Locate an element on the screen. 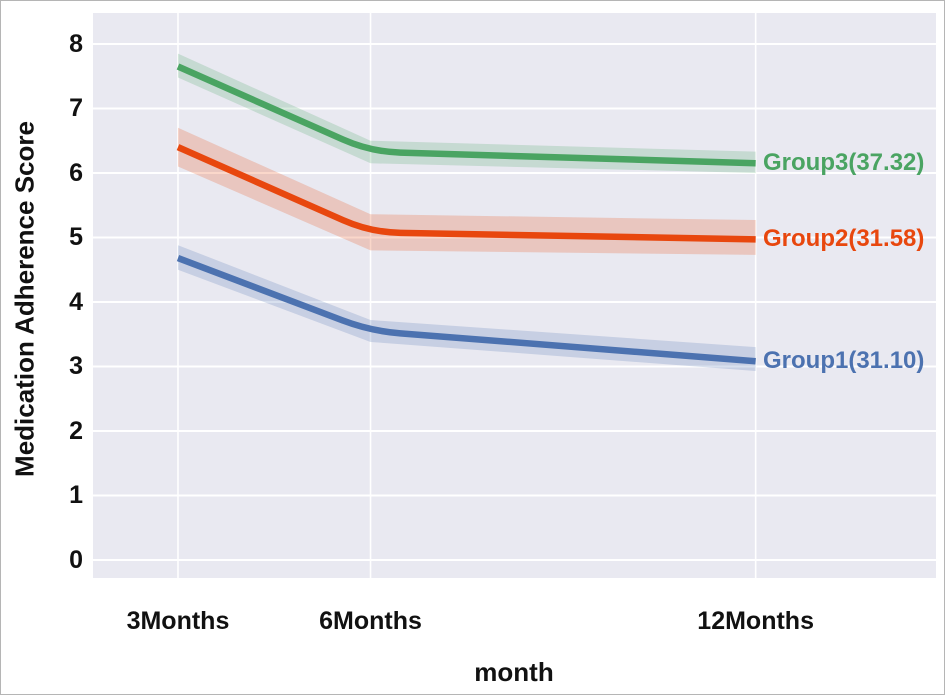 This screenshot has height=695, width=945. series-group2 is located at coordinates (466, 191).